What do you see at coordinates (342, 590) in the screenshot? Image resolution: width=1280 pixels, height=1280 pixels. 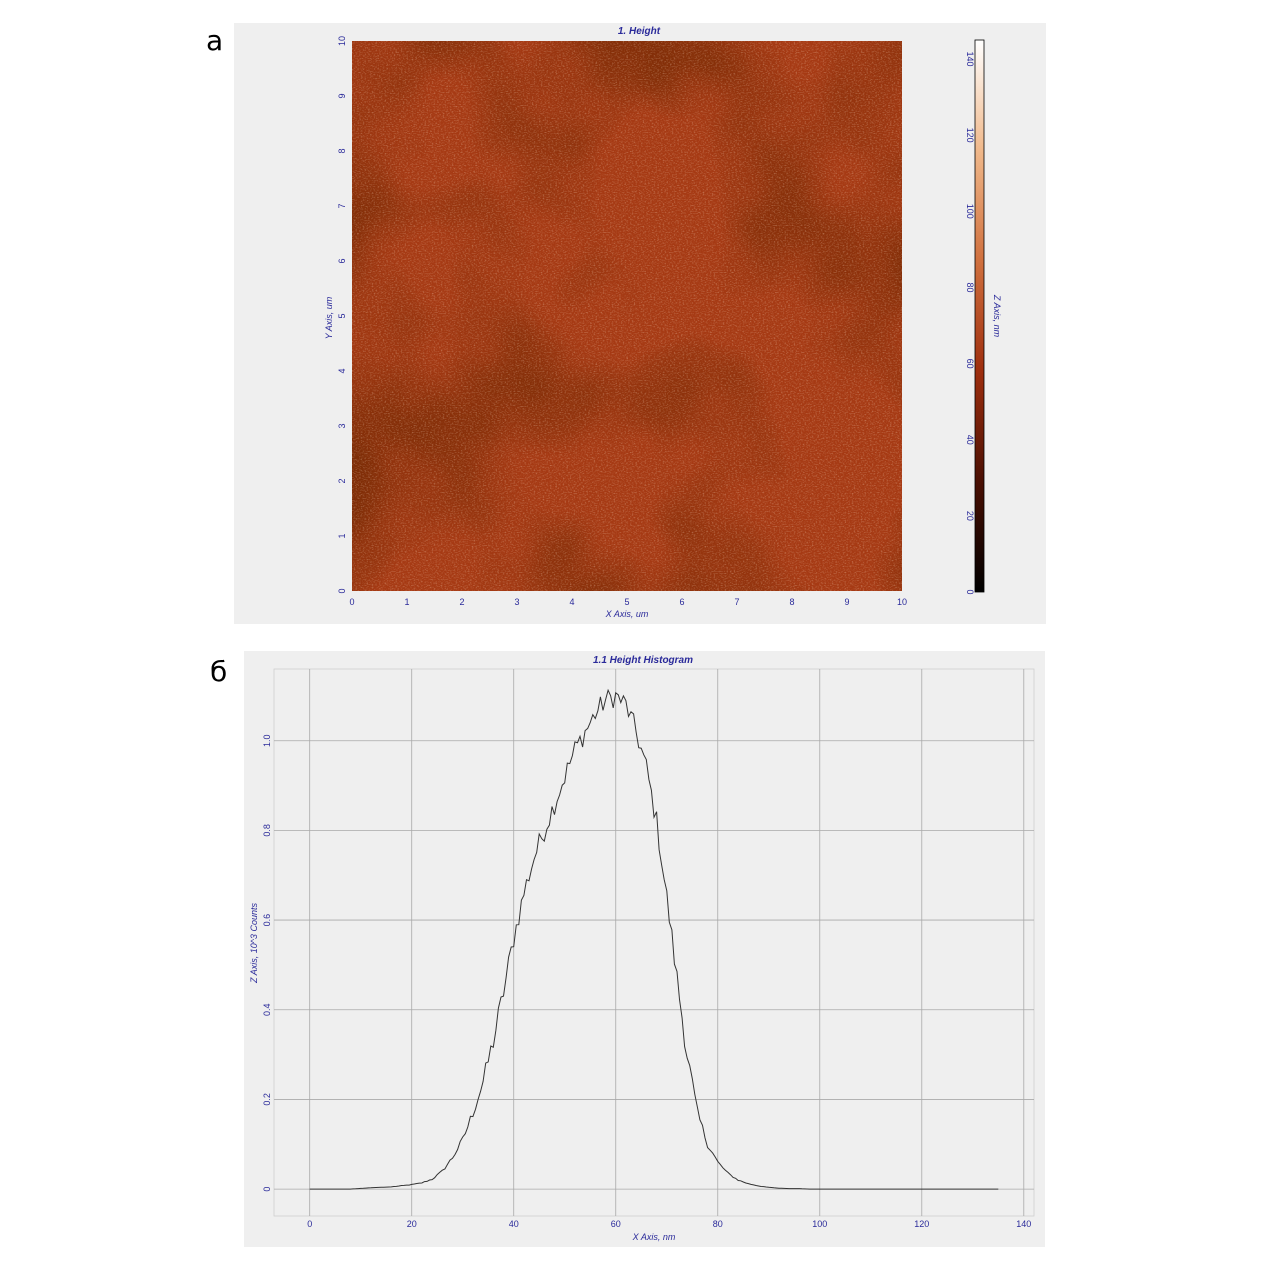 I see `height-map-y-tick-label: 0` at bounding box center [342, 590].